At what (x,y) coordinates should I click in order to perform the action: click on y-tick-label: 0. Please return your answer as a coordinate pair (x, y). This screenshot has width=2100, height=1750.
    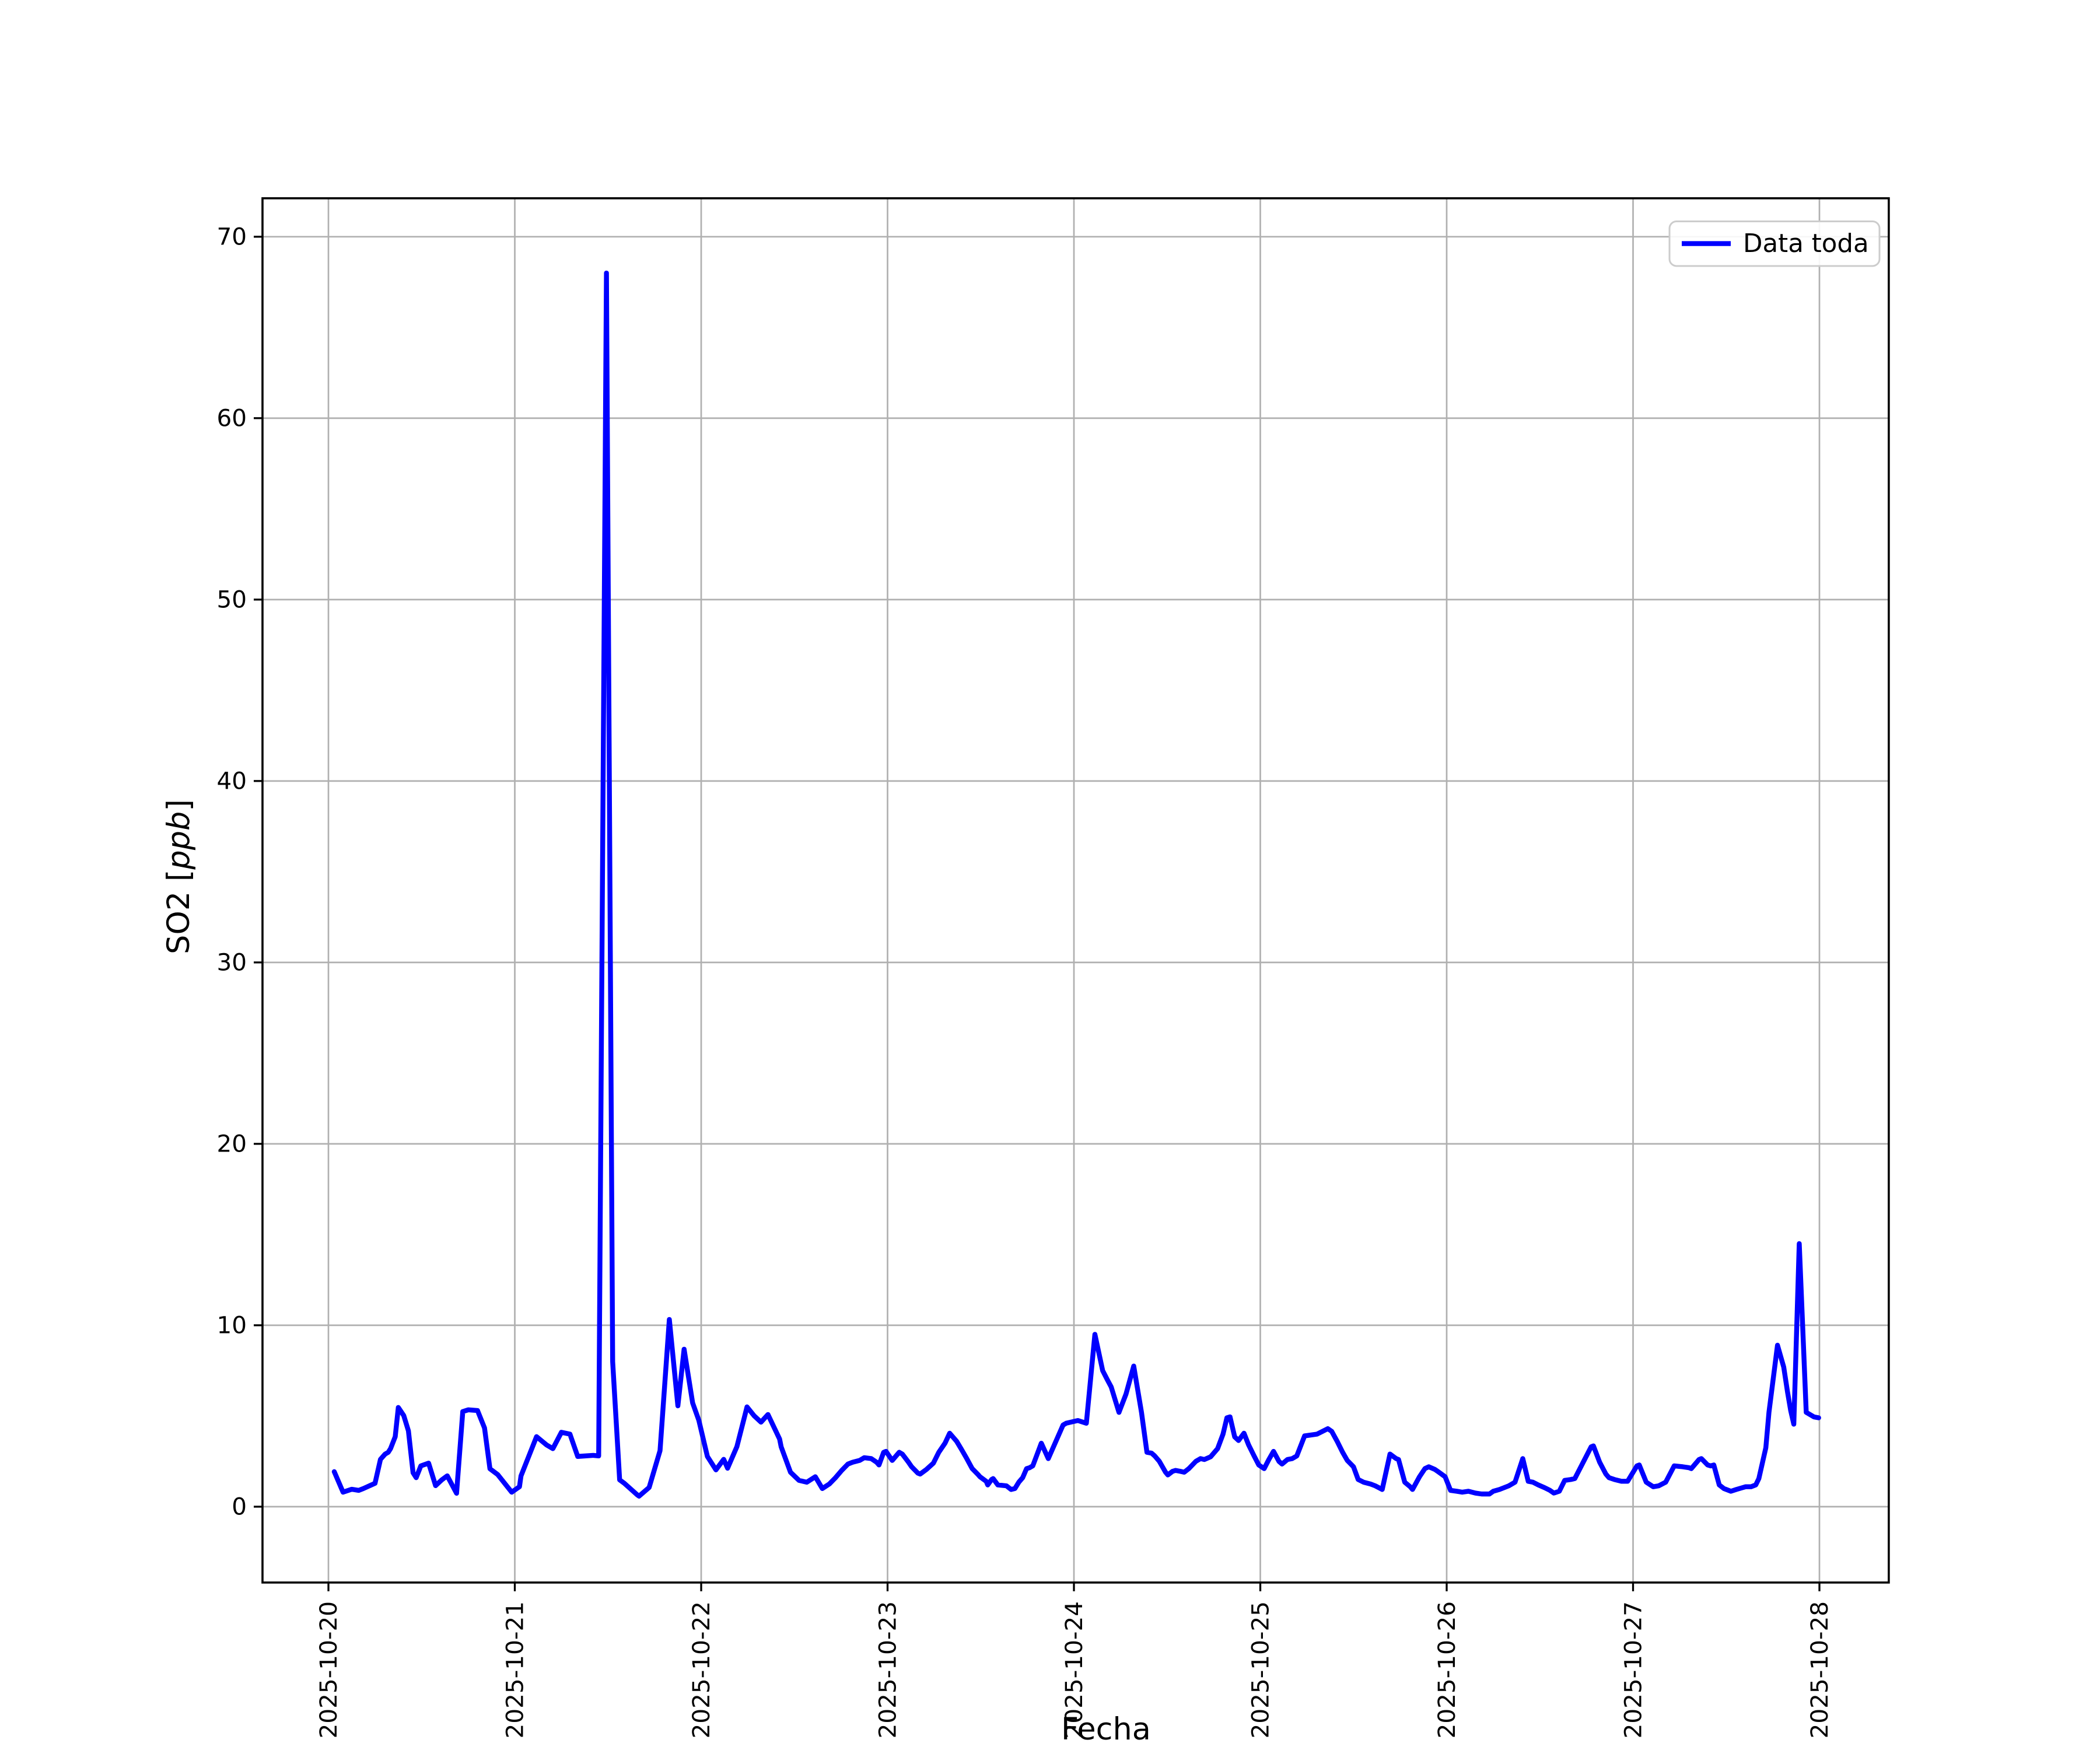
    Looking at the image, I should click on (239, 1507).